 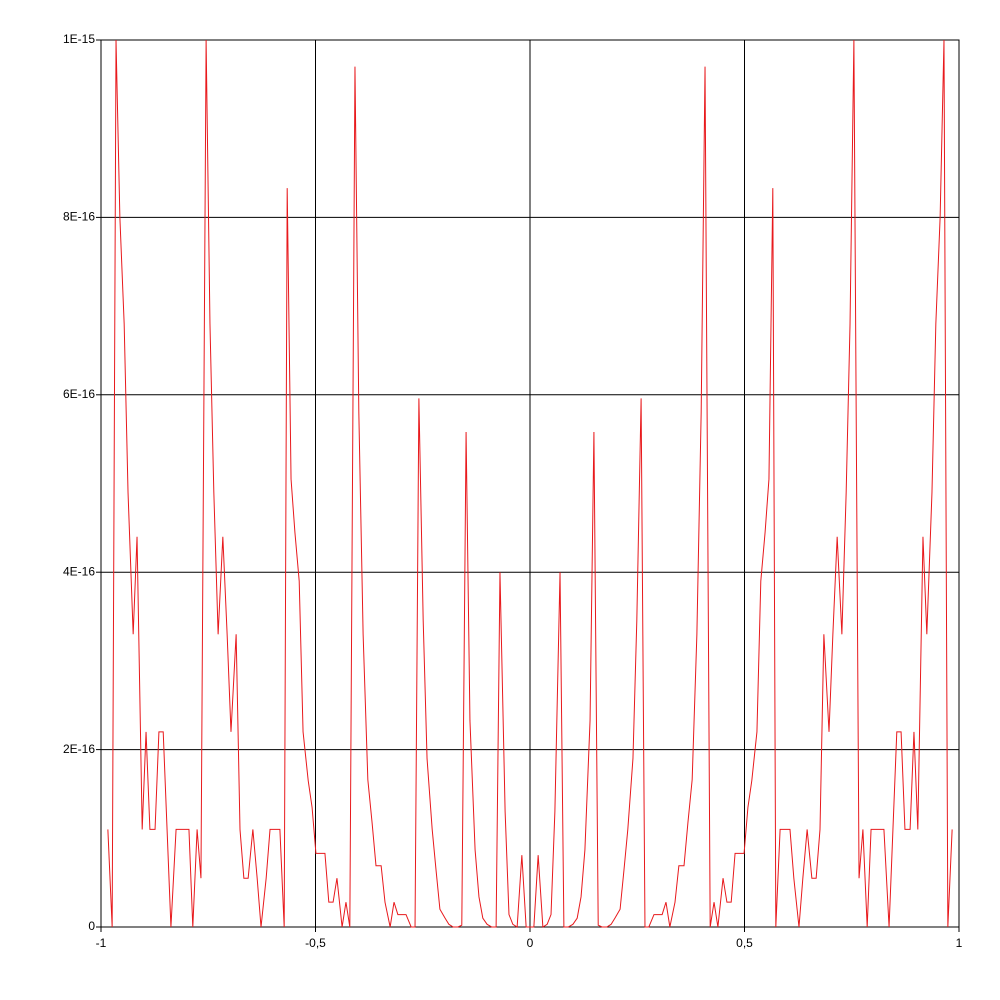 I want to click on x-tick-label: -0,5, so click(x=315, y=943).